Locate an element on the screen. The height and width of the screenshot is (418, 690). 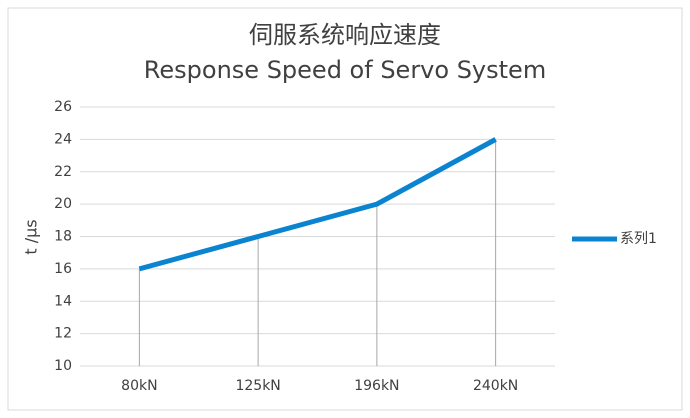
y-tick-label: 24 is located at coordinates (63, 139).